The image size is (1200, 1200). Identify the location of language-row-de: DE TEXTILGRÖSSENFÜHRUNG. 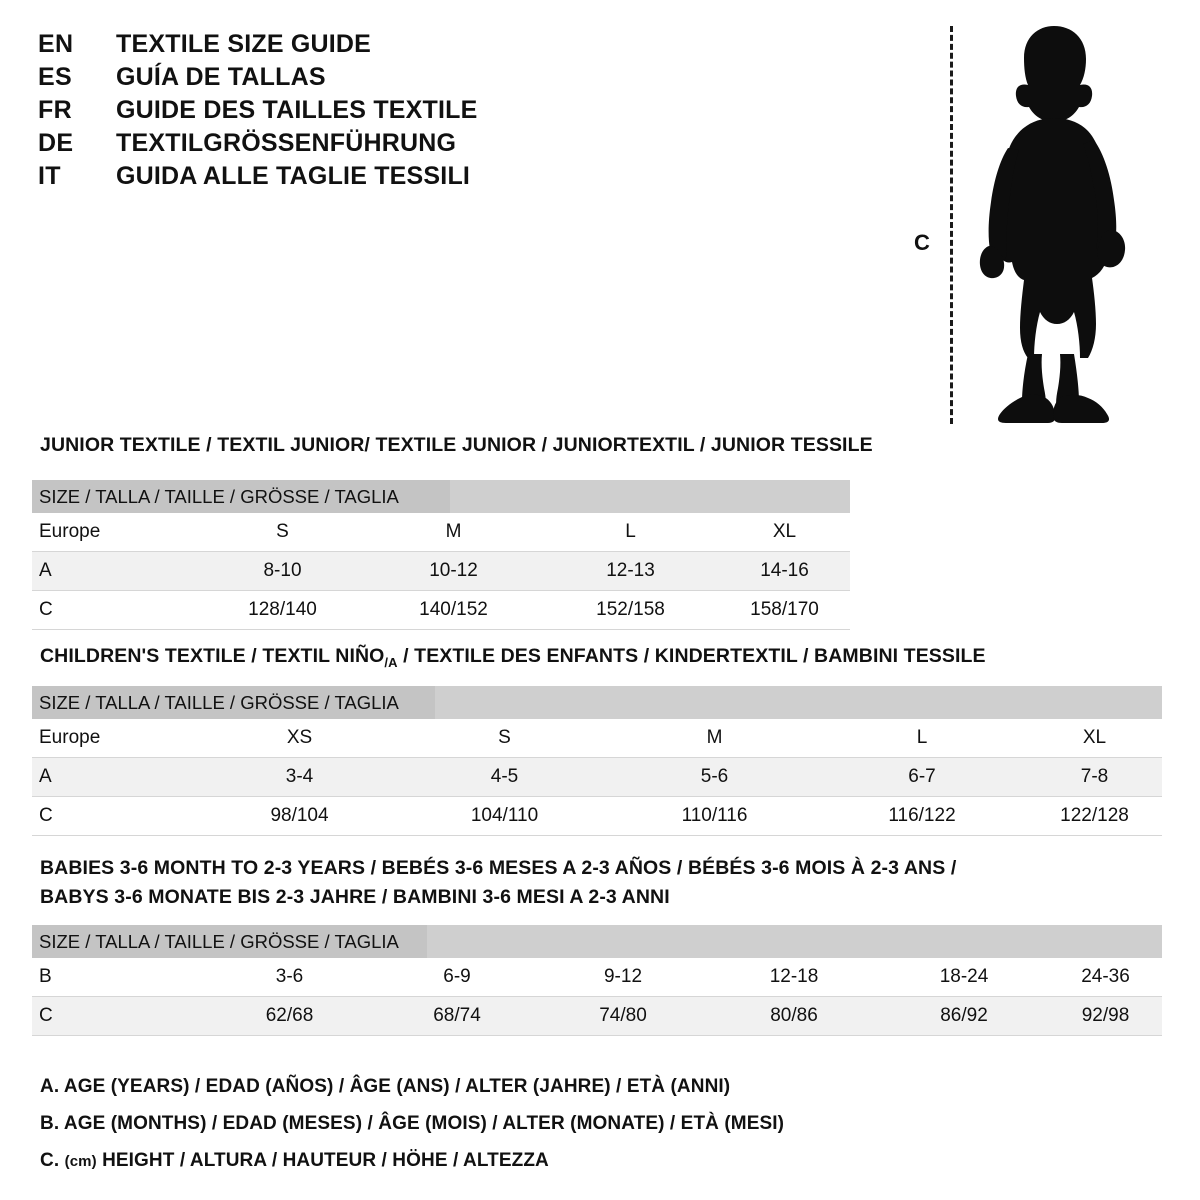
(348, 145).